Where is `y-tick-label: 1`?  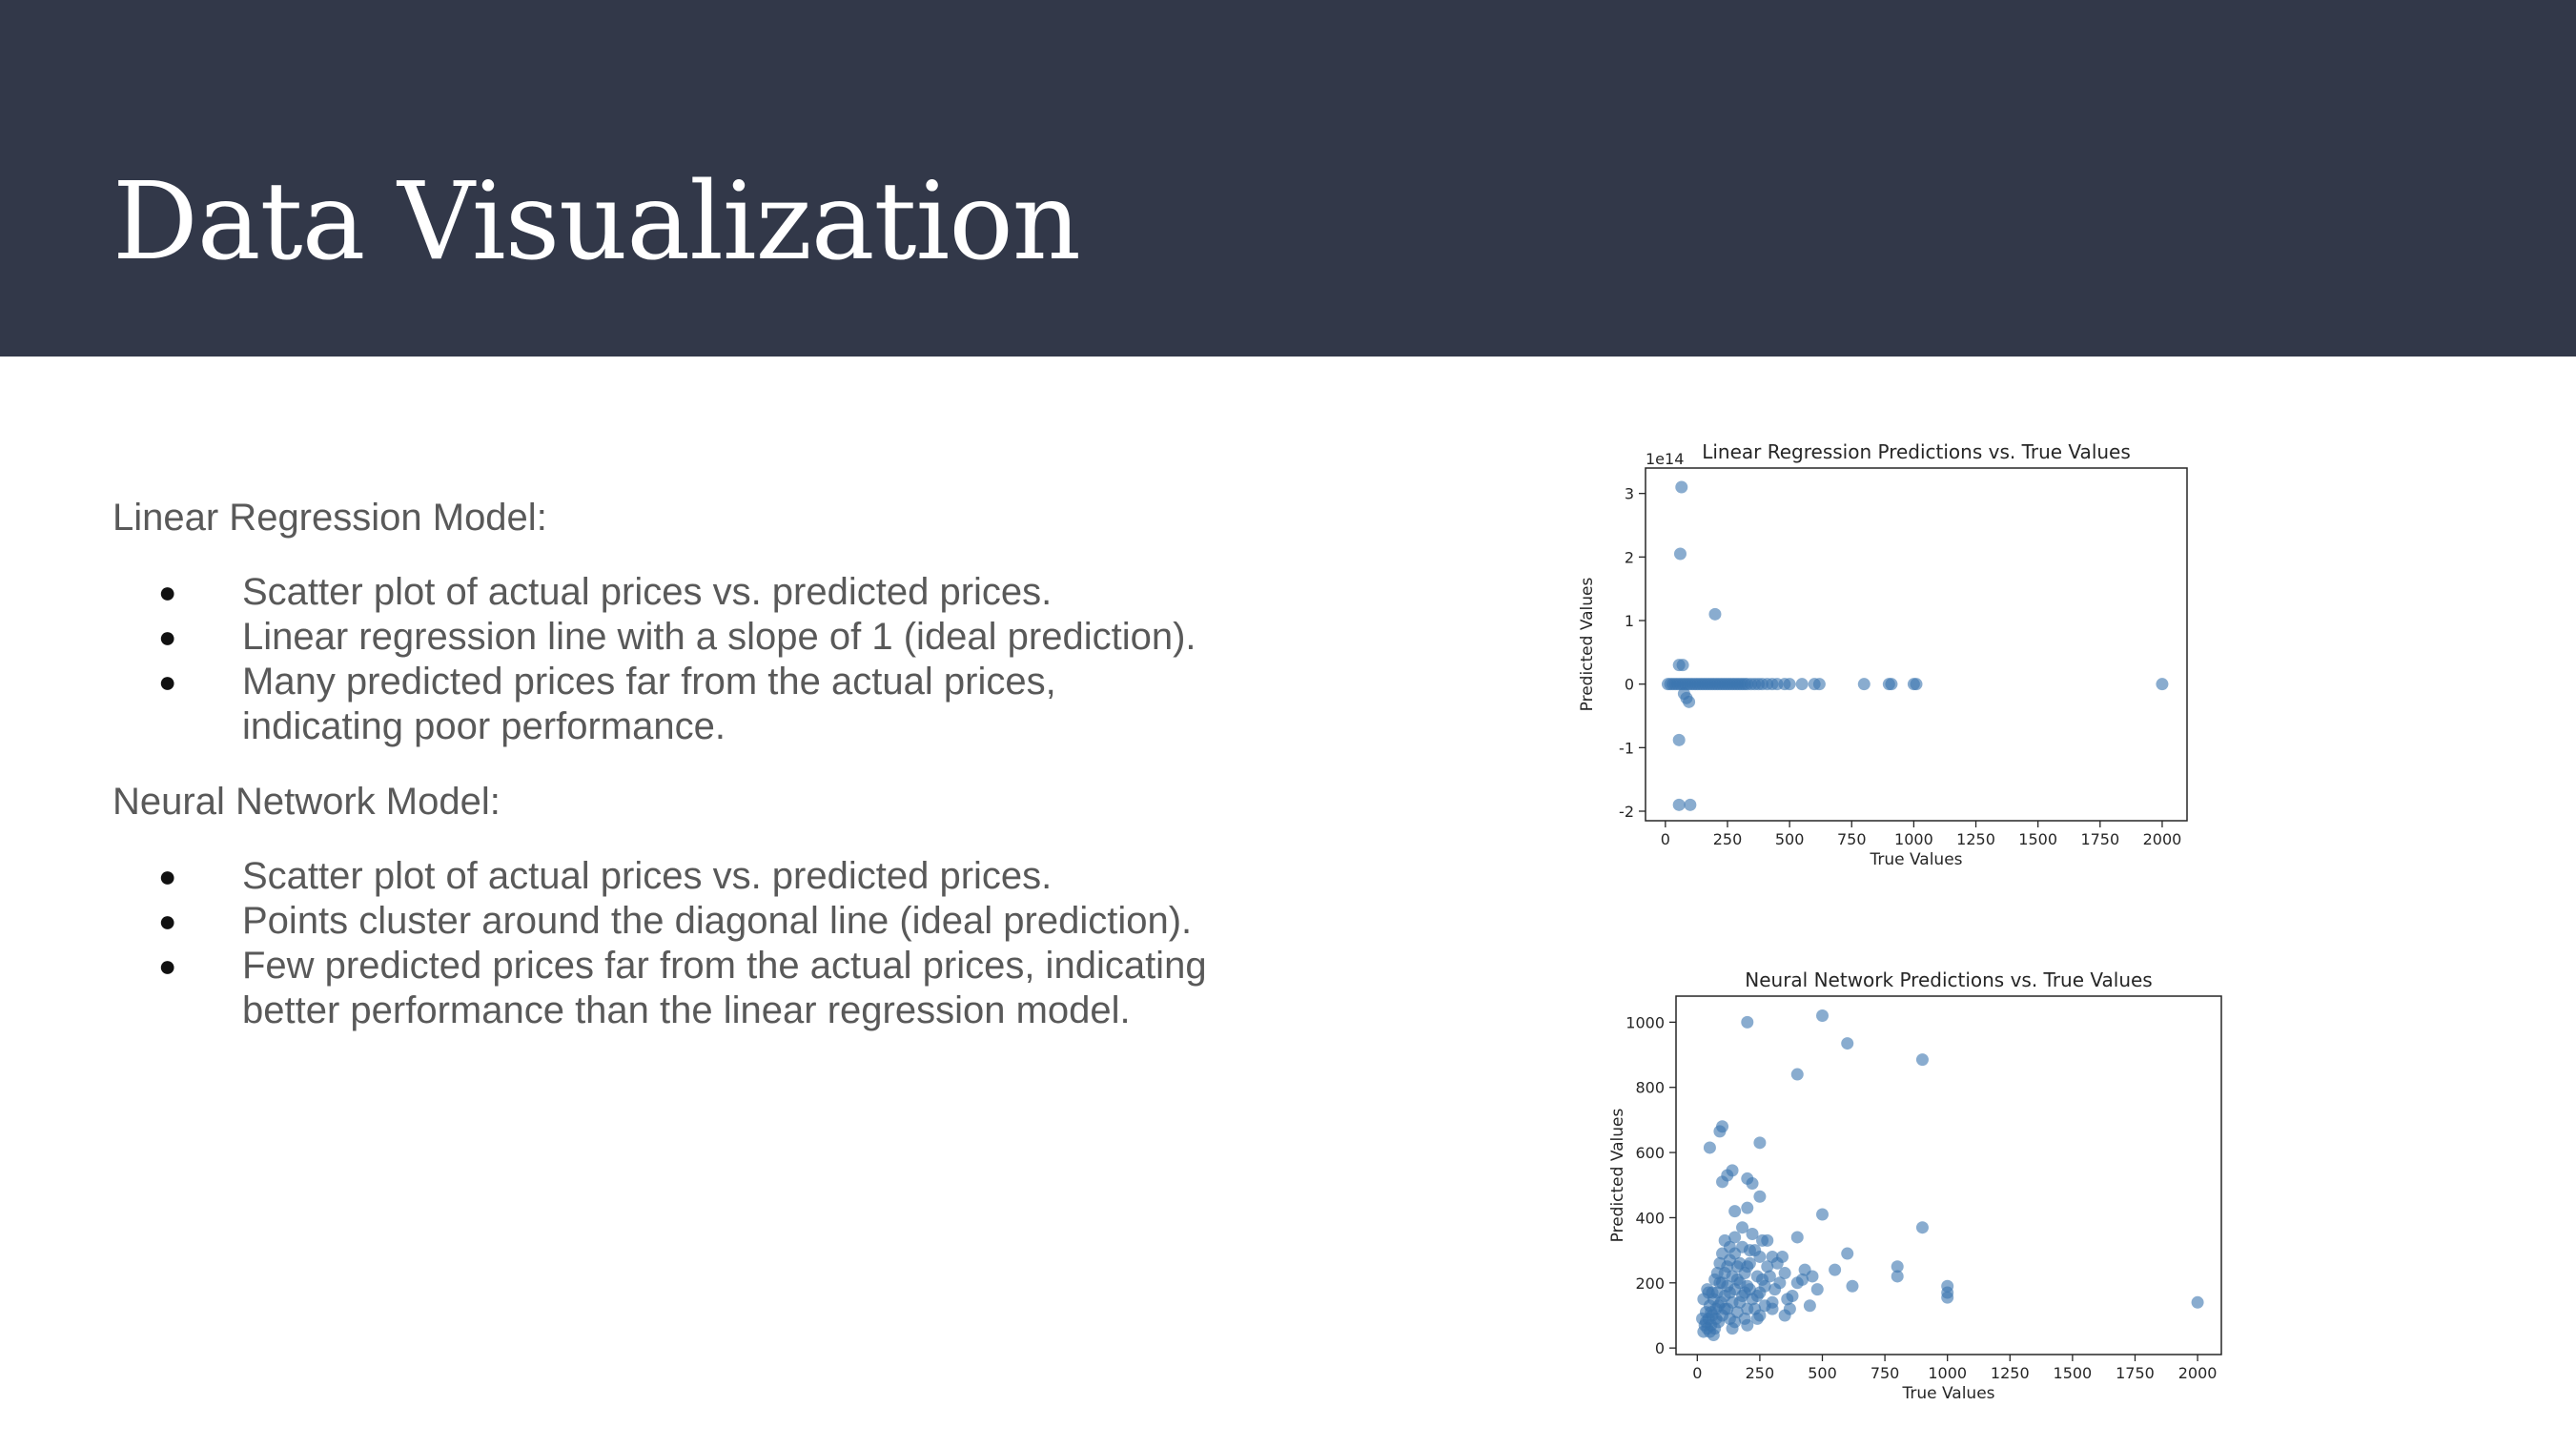
y-tick-label: 1 is located at coordinates (1629, 621).